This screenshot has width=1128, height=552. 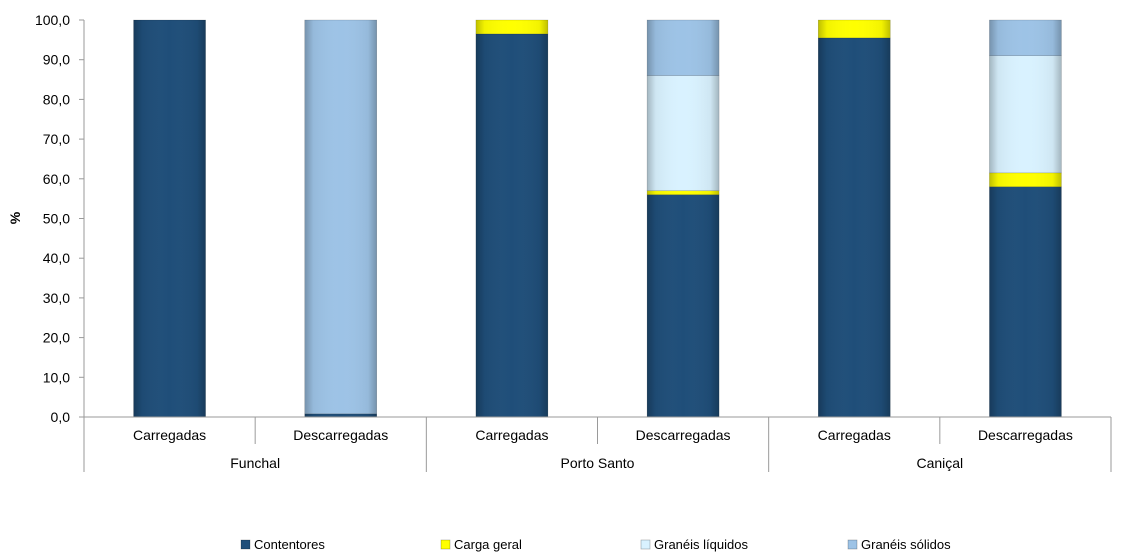 What do you see at coordinates (56, 258) in the screenshot?
I see `y-tick-label: 40,0` at bounding box center [56, 258].